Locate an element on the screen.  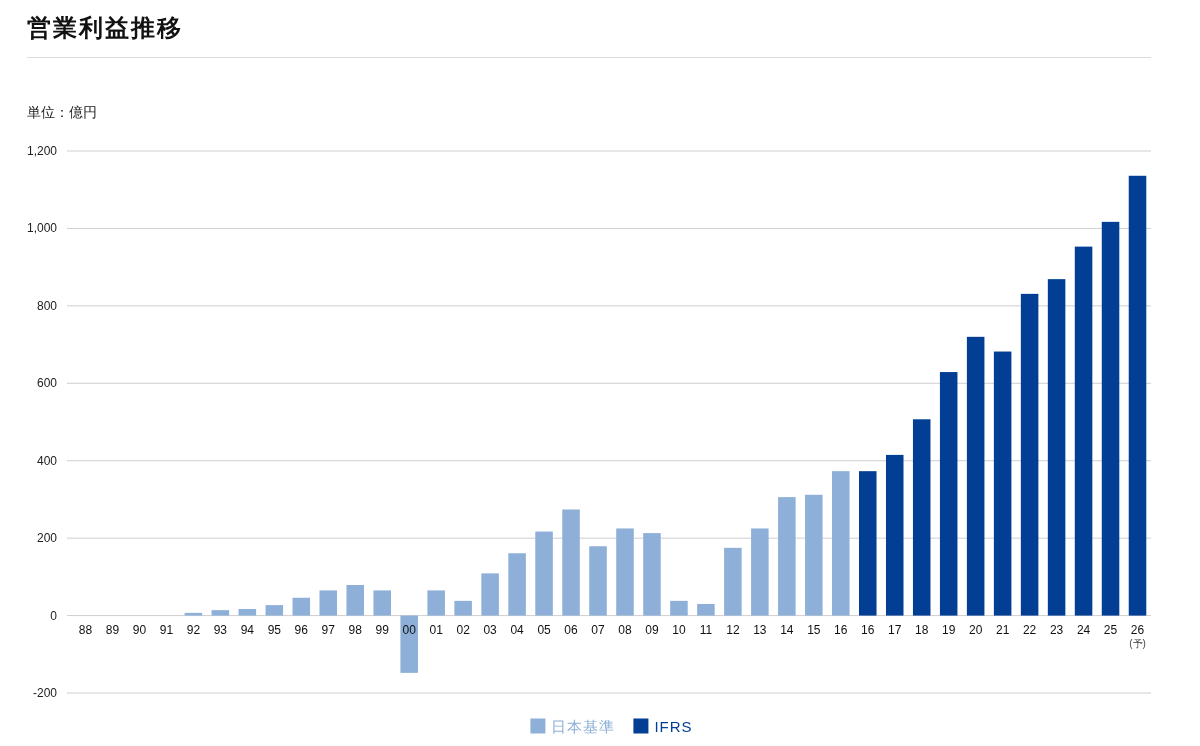
x-tick-label: 20 is located at coordinates (975, 629).